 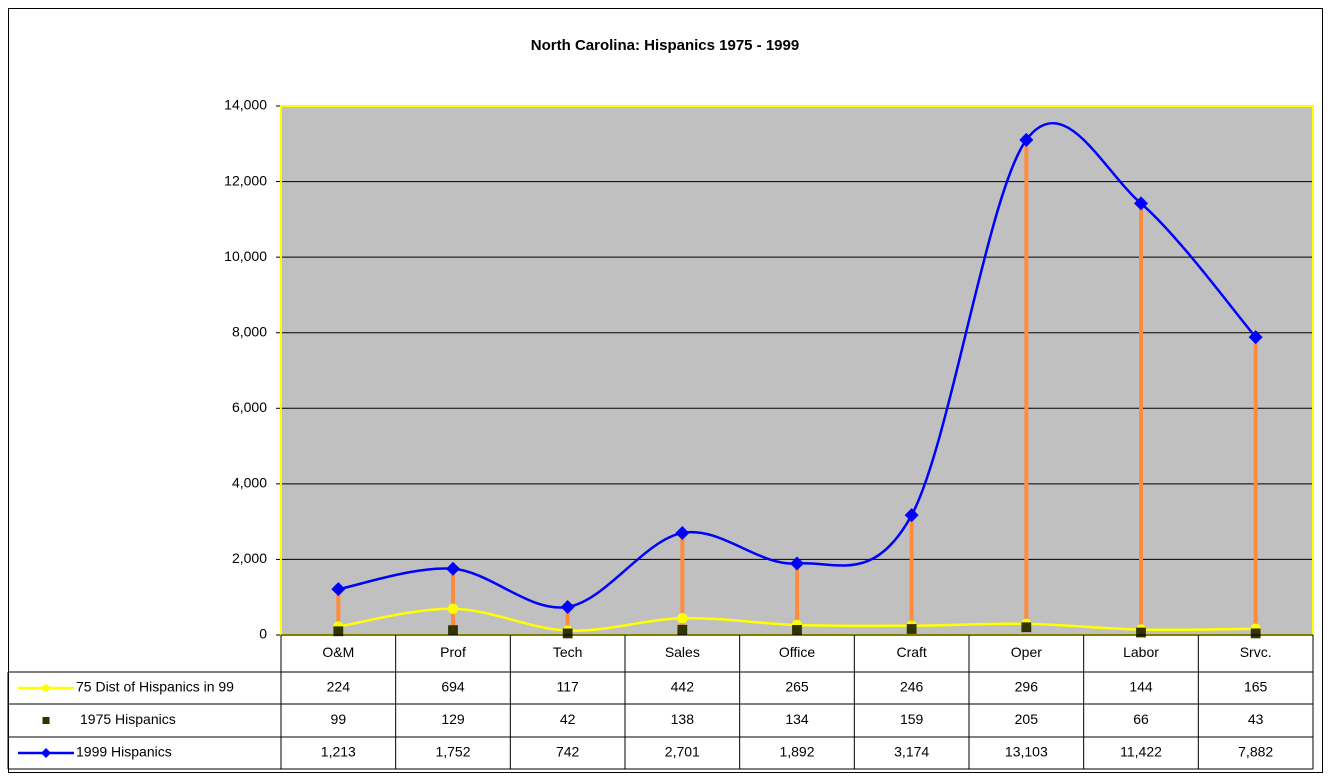 I want to click on table-value: 138, so click(x=683, y=719).